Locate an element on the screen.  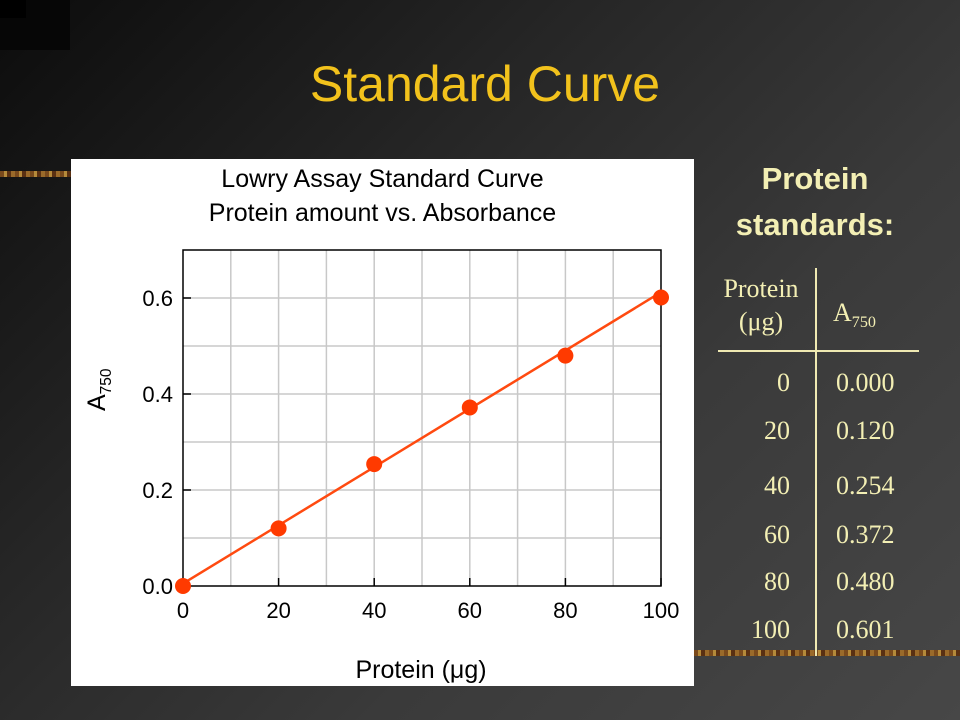
absorbance-column-header: A750 is located at coordinates (854, 315).